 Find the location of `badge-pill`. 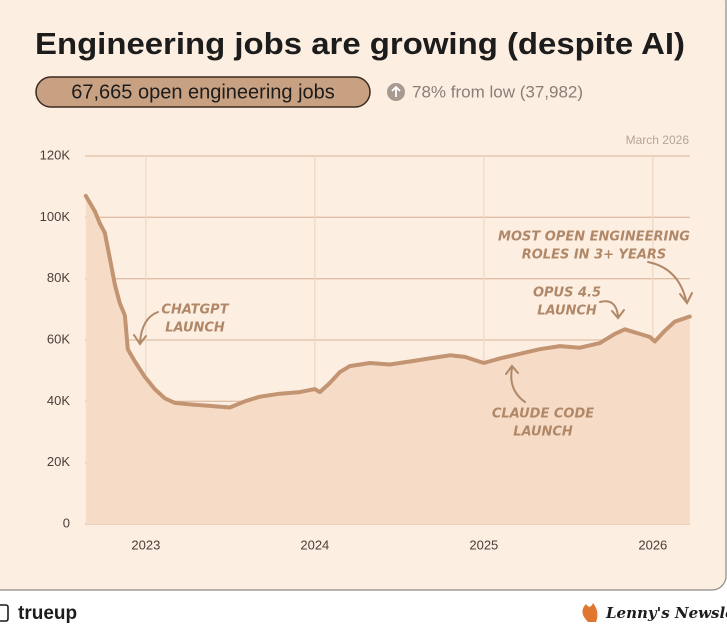

badge-pill is located at coordinates (203, 92).